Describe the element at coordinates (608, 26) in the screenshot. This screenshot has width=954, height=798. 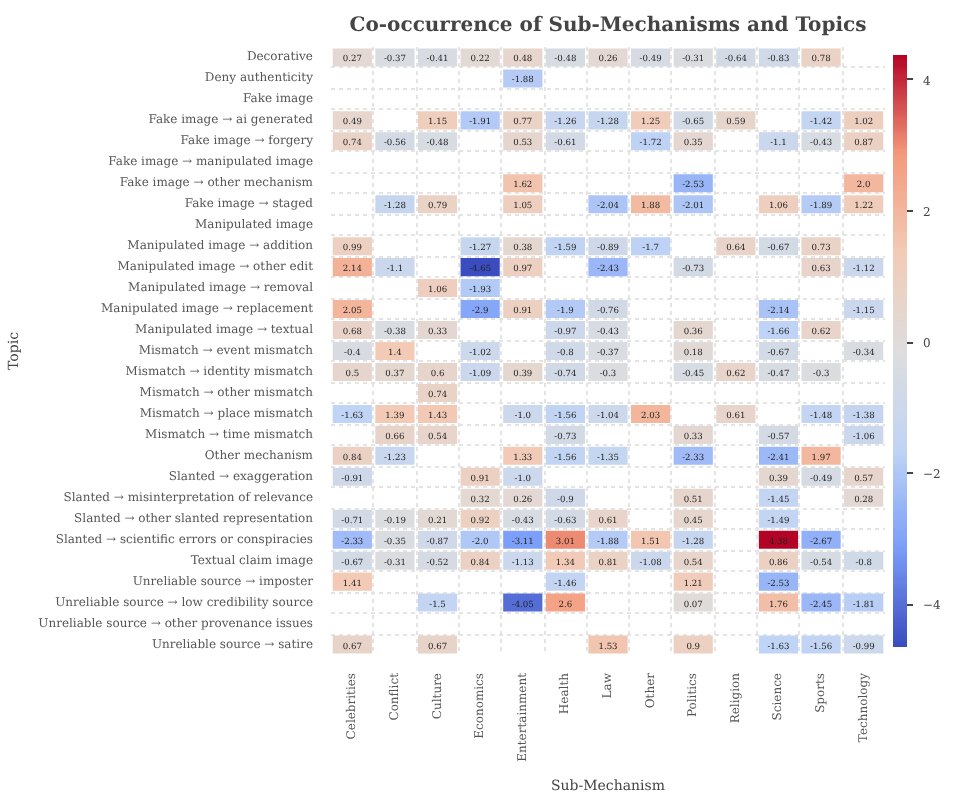
I see `chart-title: Co-occurrence of Sub-Mechanisms and Topics` at that location.